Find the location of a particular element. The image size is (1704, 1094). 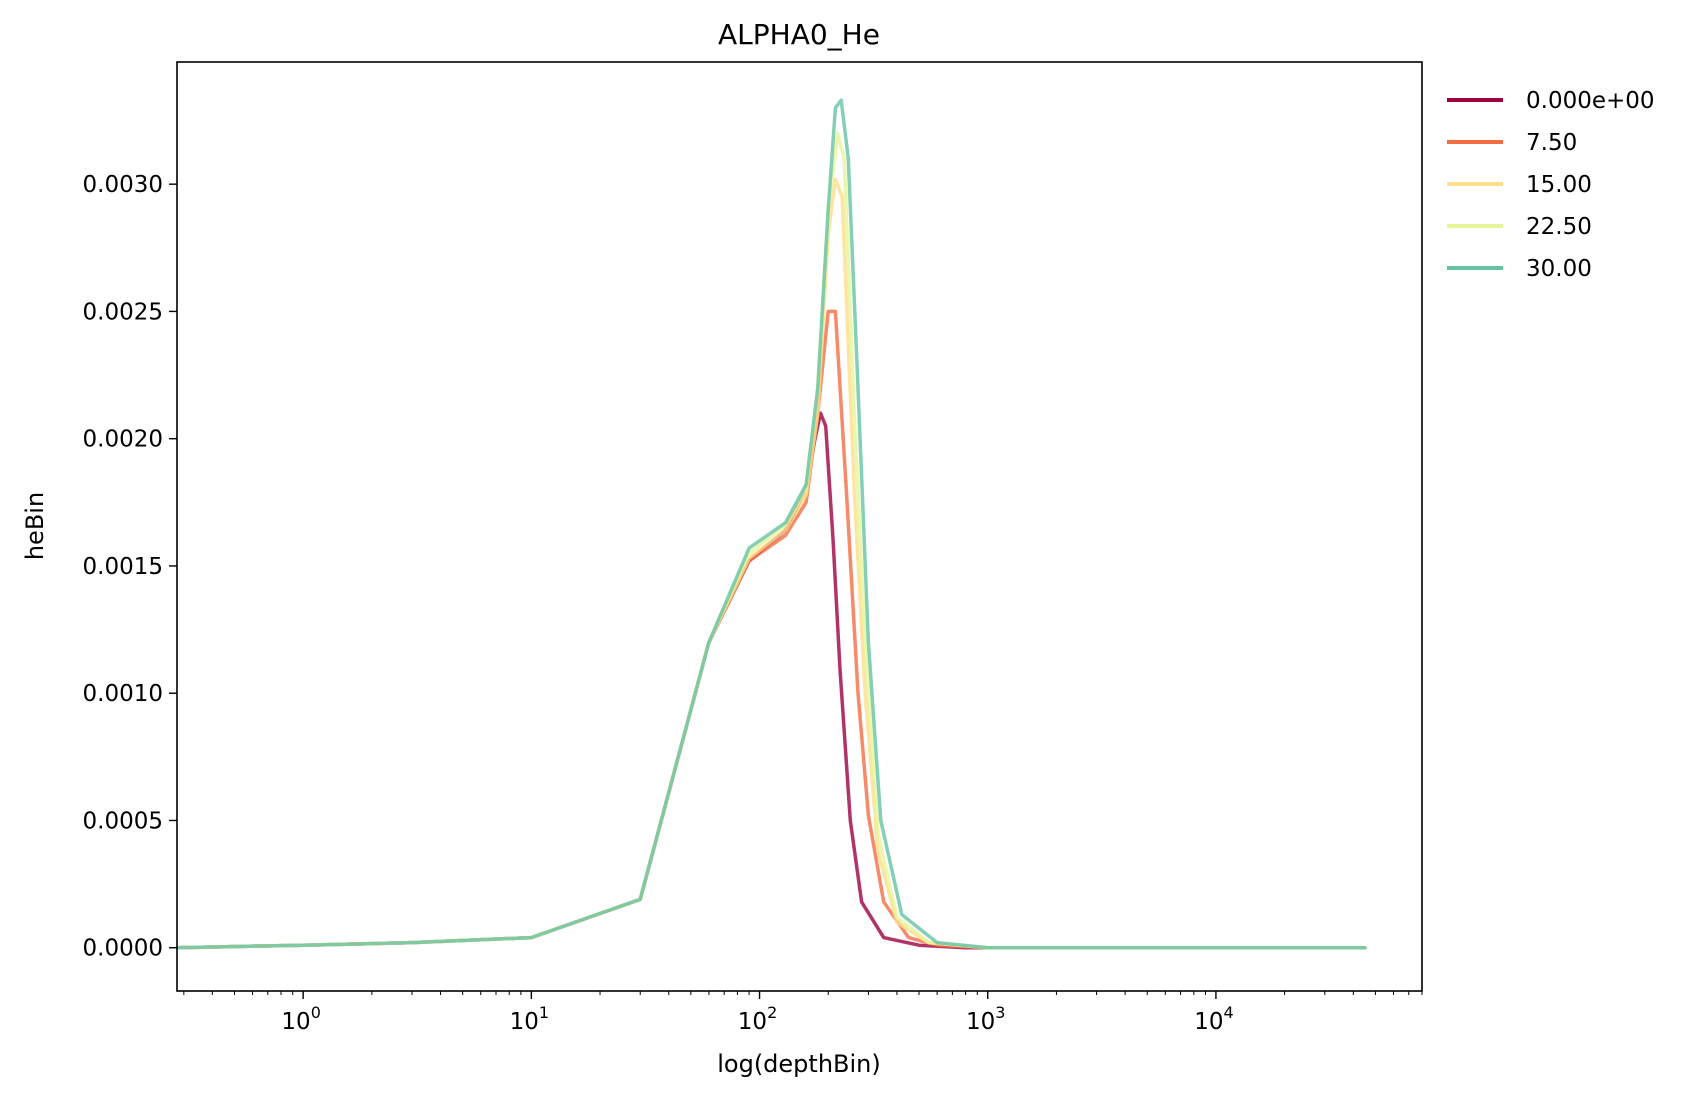

y-tick-label: 0.0025 is located at coordinates (123, 312).